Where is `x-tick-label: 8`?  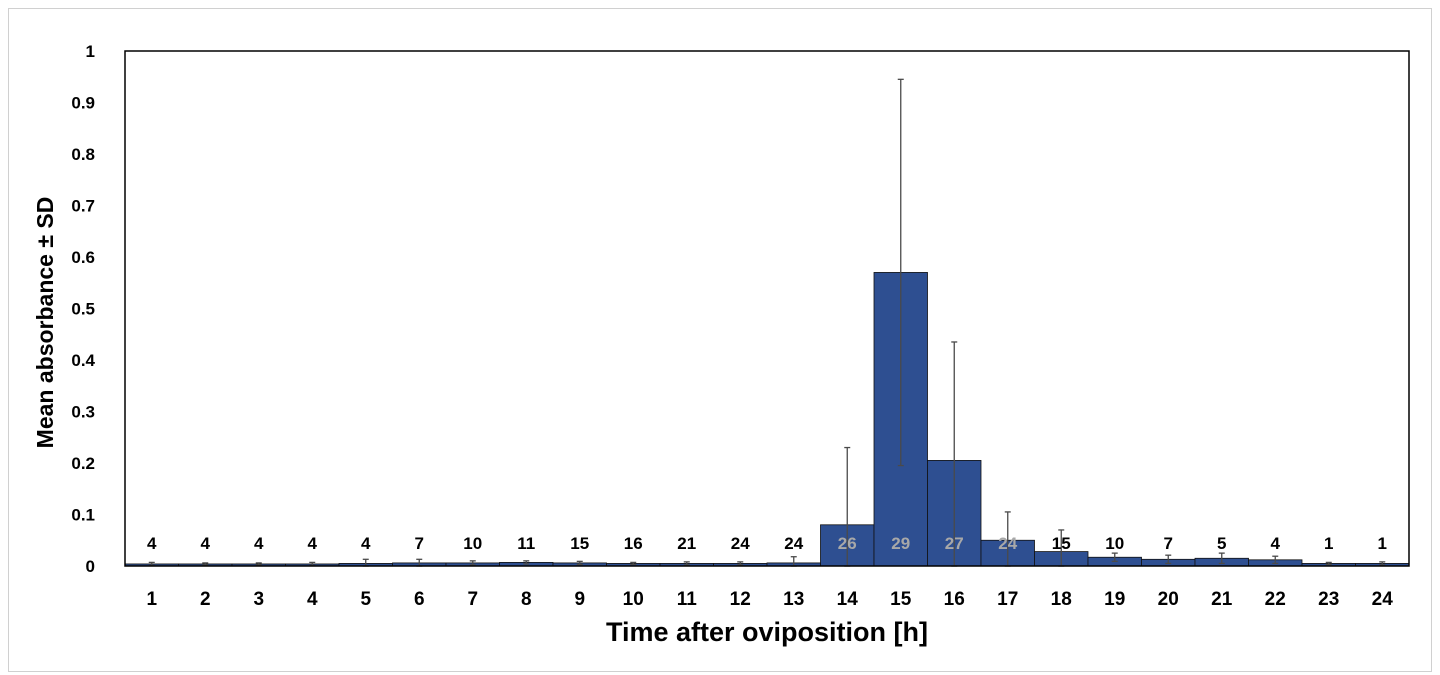 x-tick-label: 8 is located at coordinates (526, 599).